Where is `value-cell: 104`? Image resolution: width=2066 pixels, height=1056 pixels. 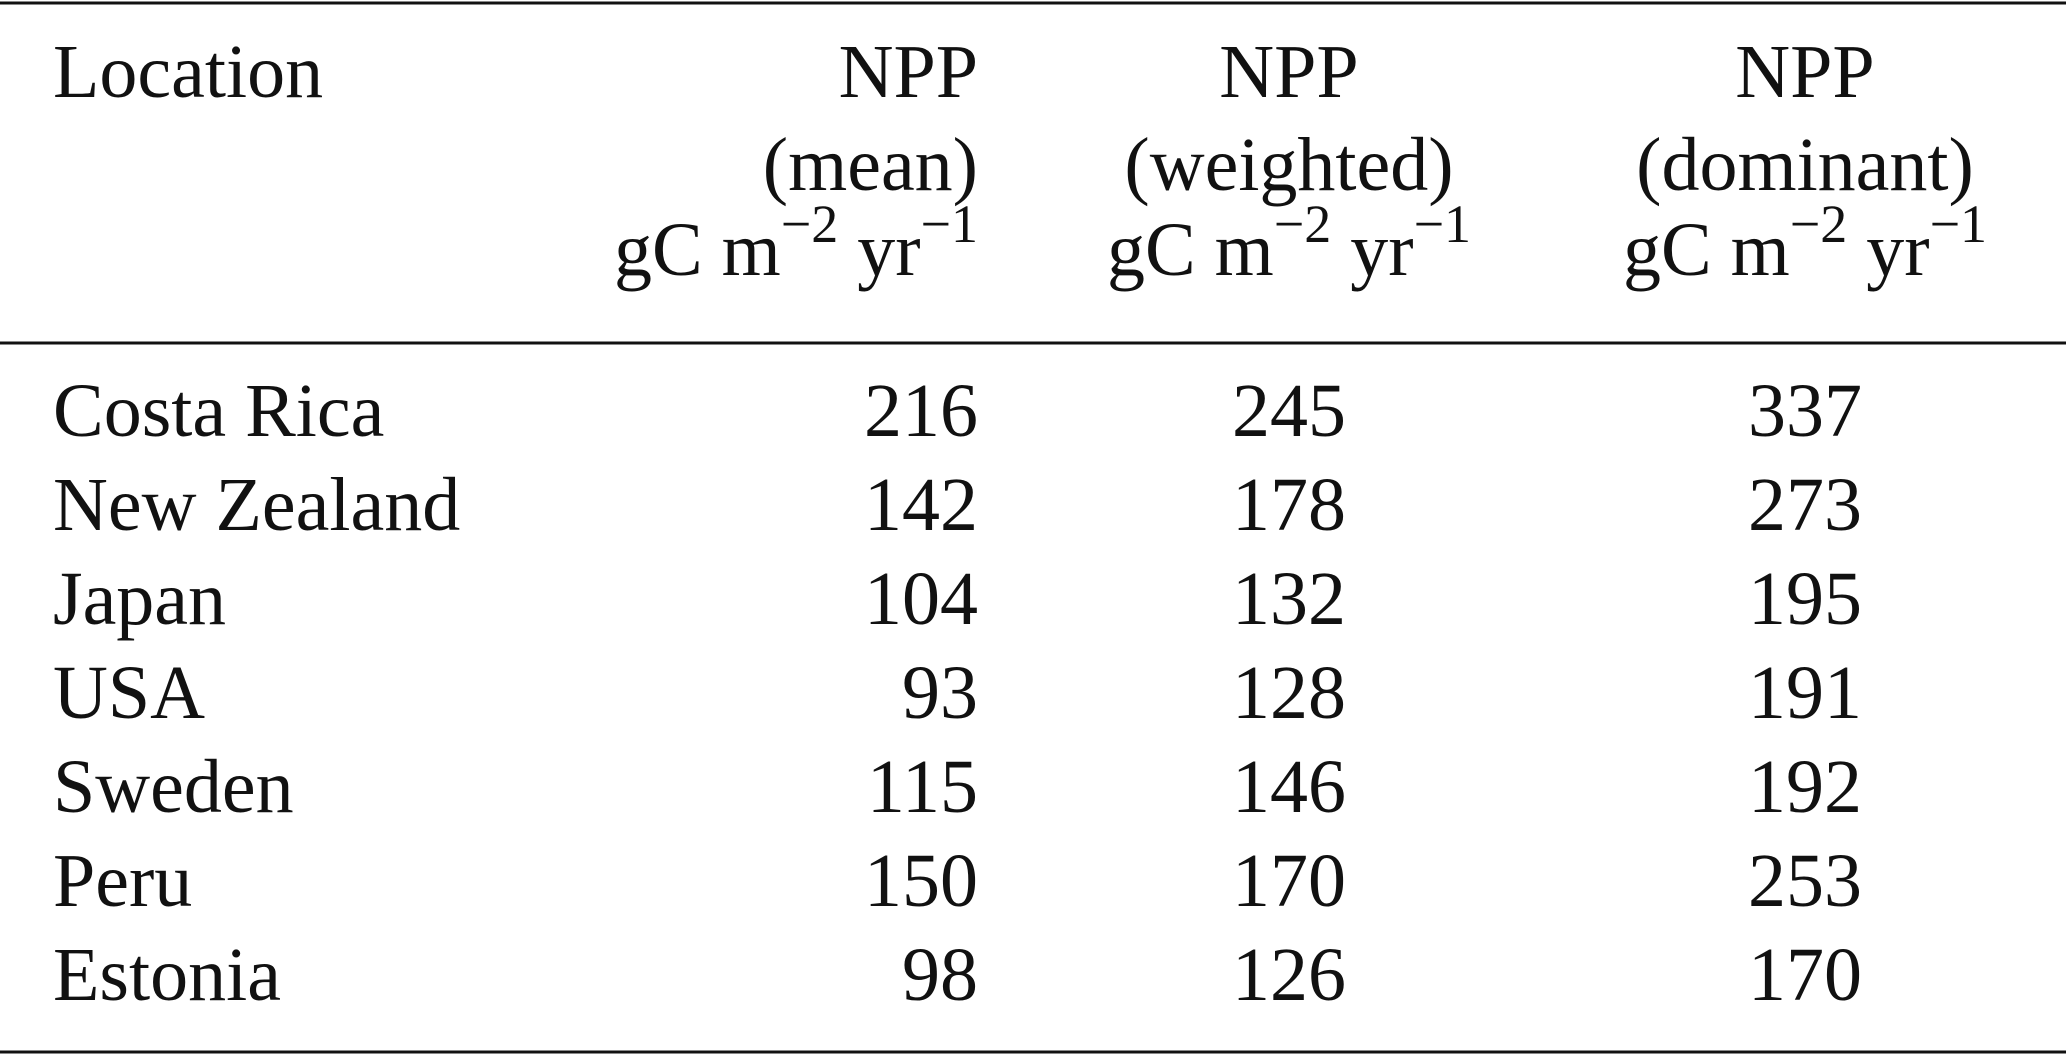
value-cell: 104 is located at coordinates (921, 599).